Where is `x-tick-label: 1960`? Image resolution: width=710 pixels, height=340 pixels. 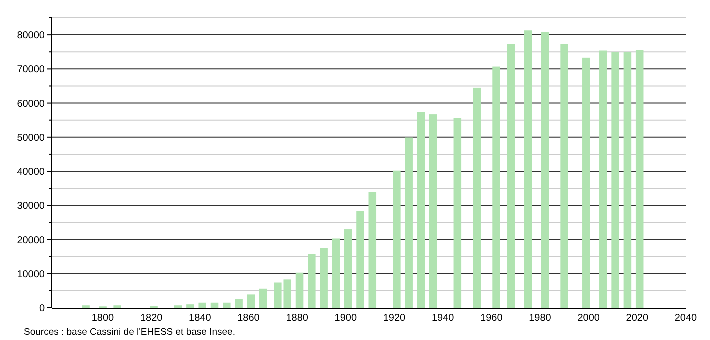
x-tick-label: 1960 is located at coordinates (492, 318).